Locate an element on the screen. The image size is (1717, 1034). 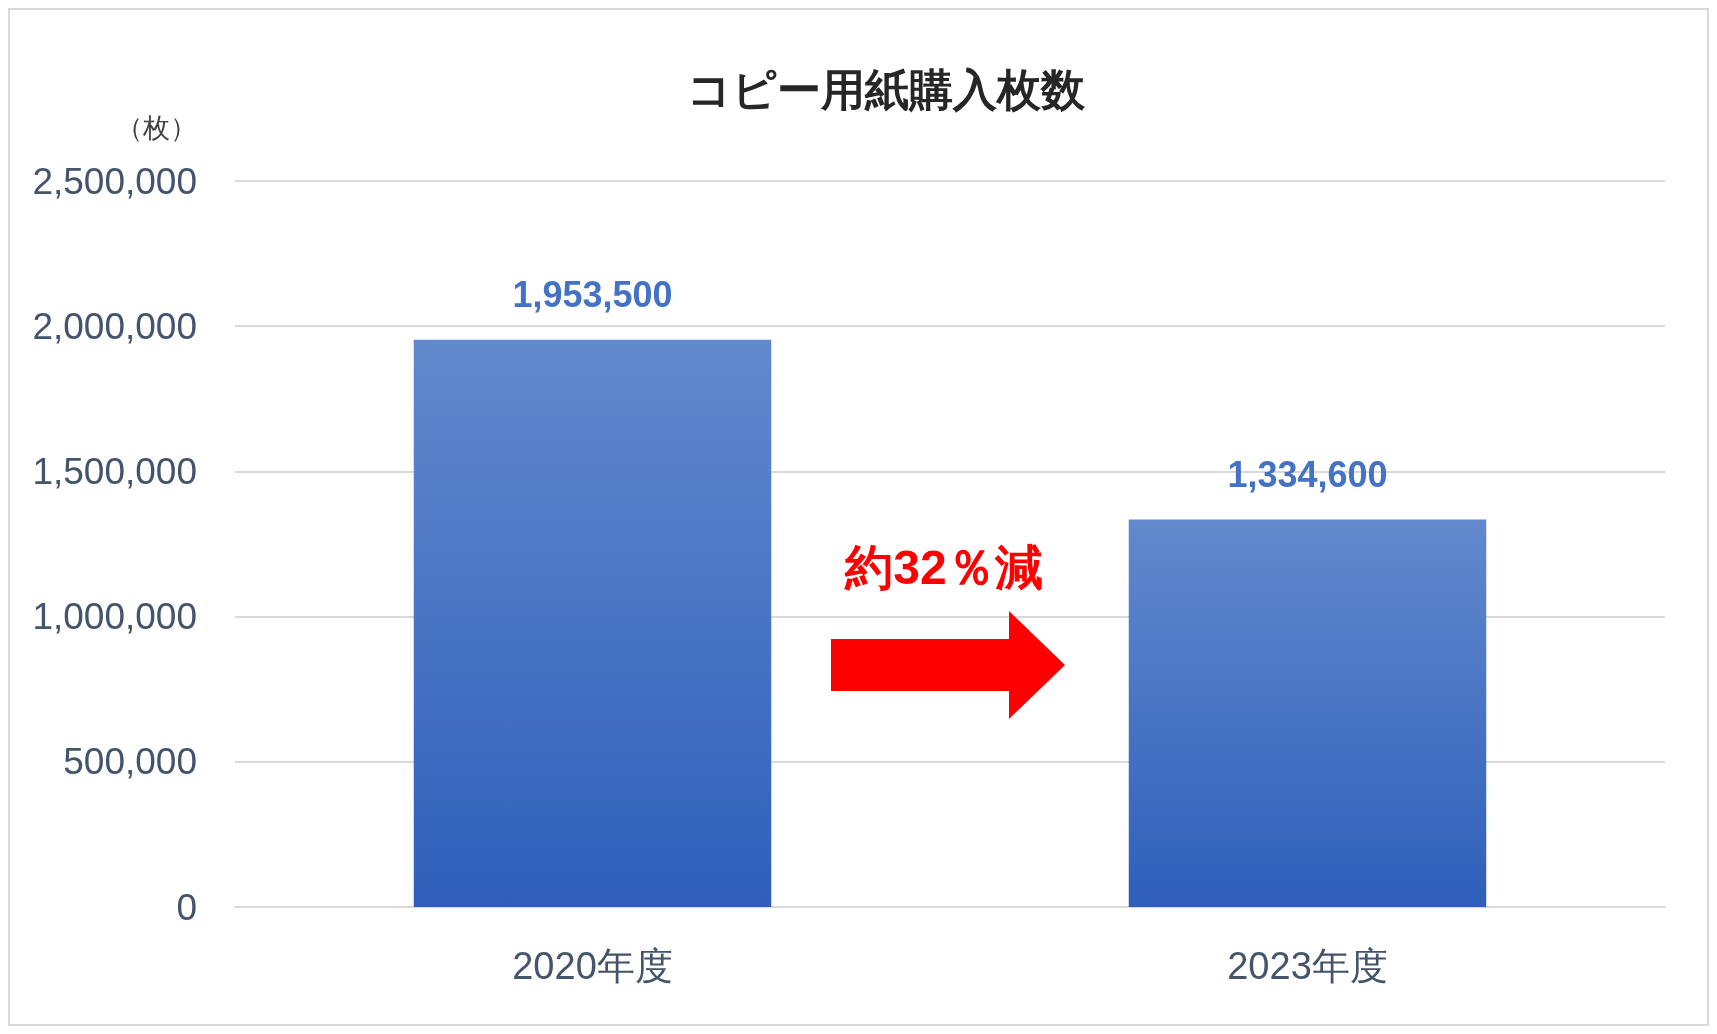
y-tick-label: 1,500,000 is located at coordinates (114, 471).